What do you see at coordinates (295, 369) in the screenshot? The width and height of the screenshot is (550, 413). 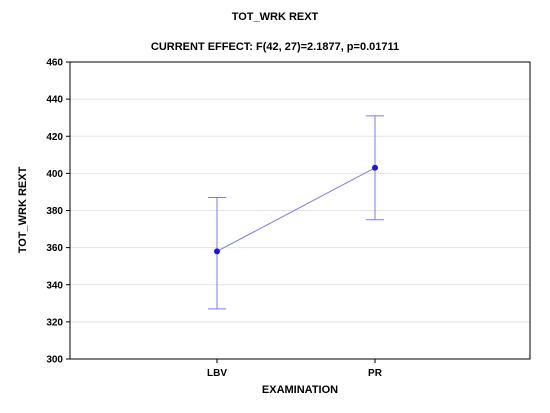 I see `x-axis: LBV PR` at bounding box center [295, 369].